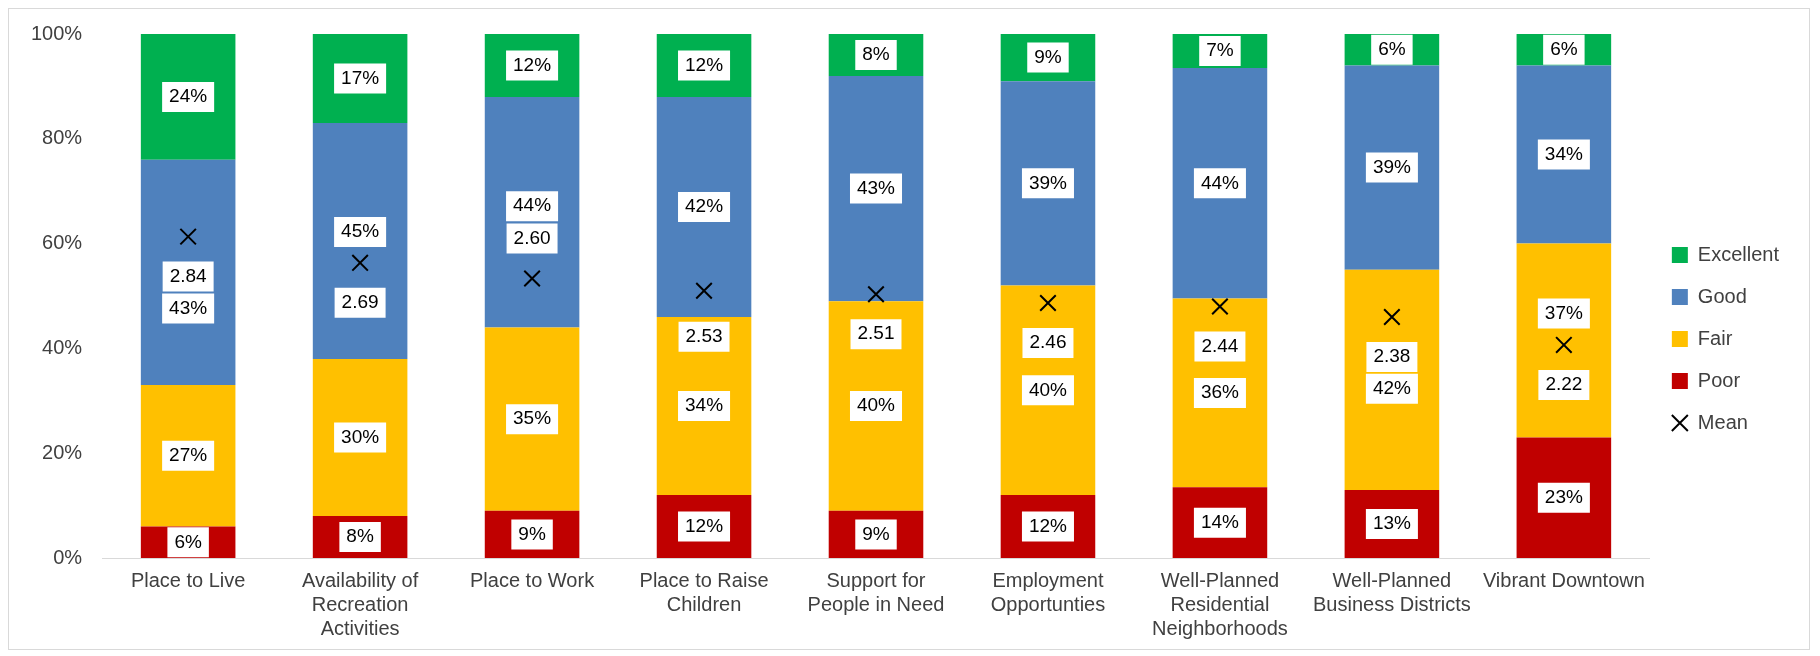 The image size is (1820, 656). What do you see at coordinates (360, 231) in the screenshot?
I see `data-label: 45%` at bounding box center [360, 231].